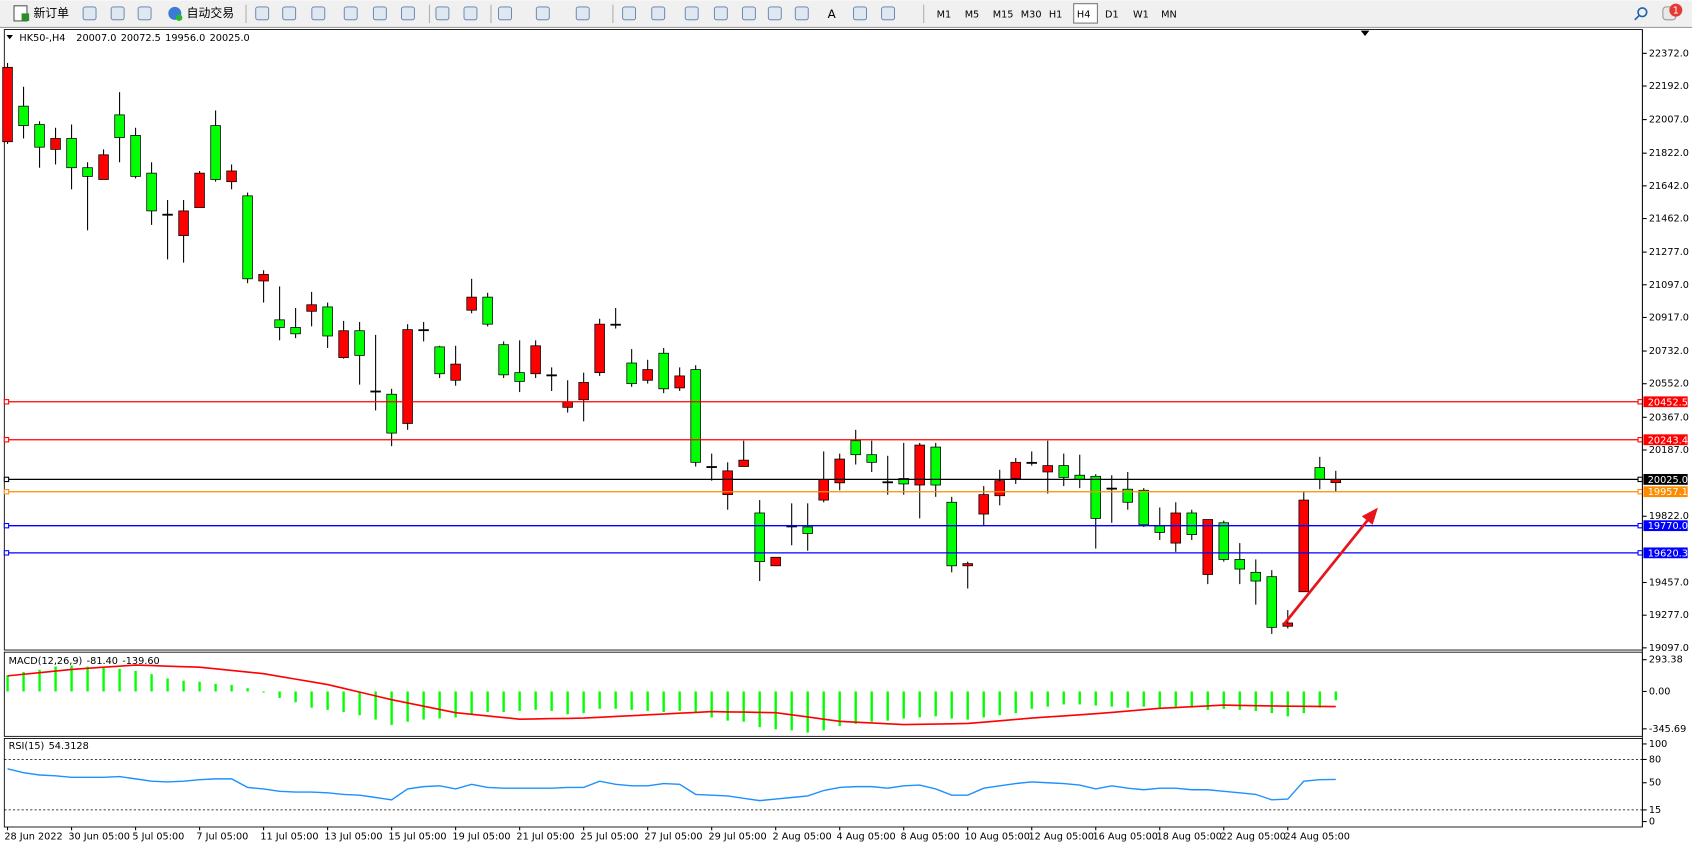 The height and width of the screenshot is (849, 1692). Describe the element at coordinates (1655, 759) in the screenshot. I see `y-tick-label: 80` at that location.